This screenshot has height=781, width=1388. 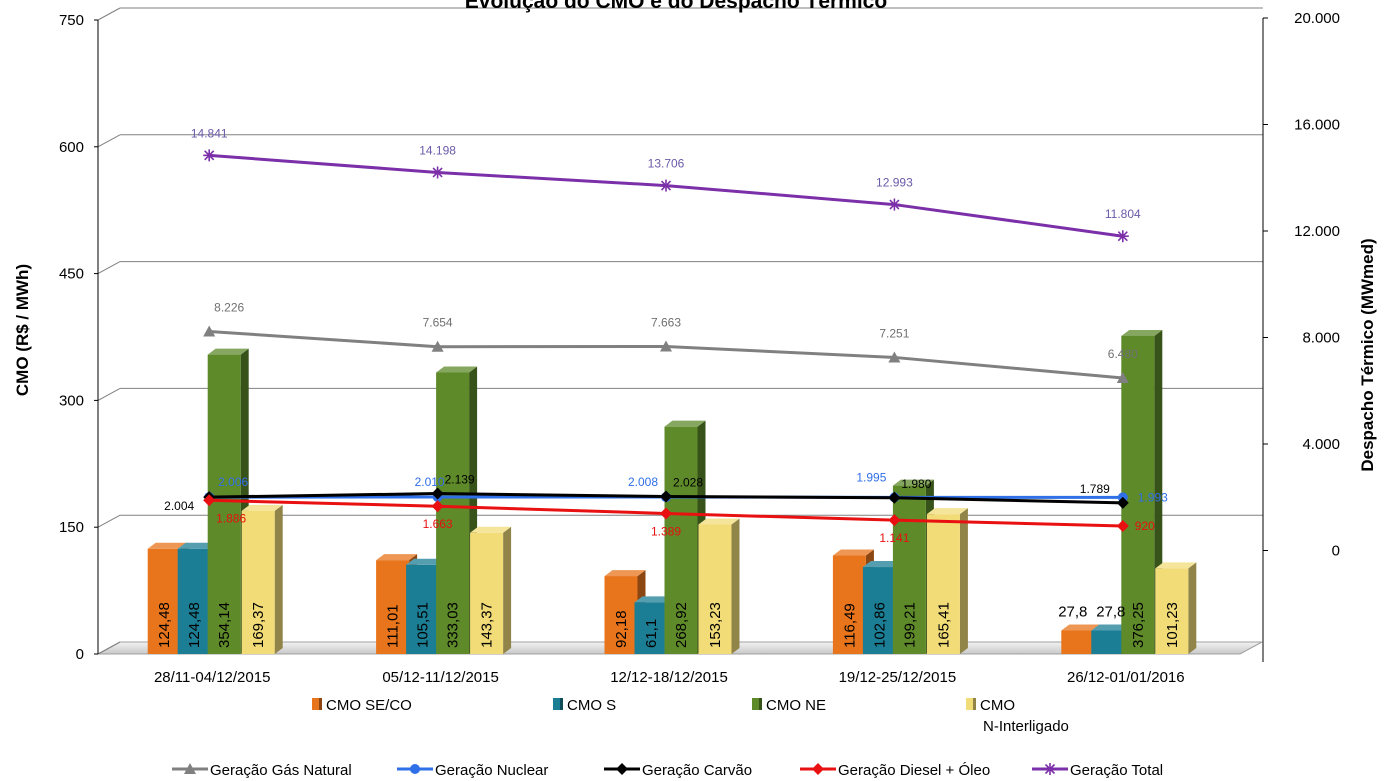 What do you see at coordinates (423, 625) in the screenshot?
I see `bar-value-label: 105,51` at bounding box center [423, 625].